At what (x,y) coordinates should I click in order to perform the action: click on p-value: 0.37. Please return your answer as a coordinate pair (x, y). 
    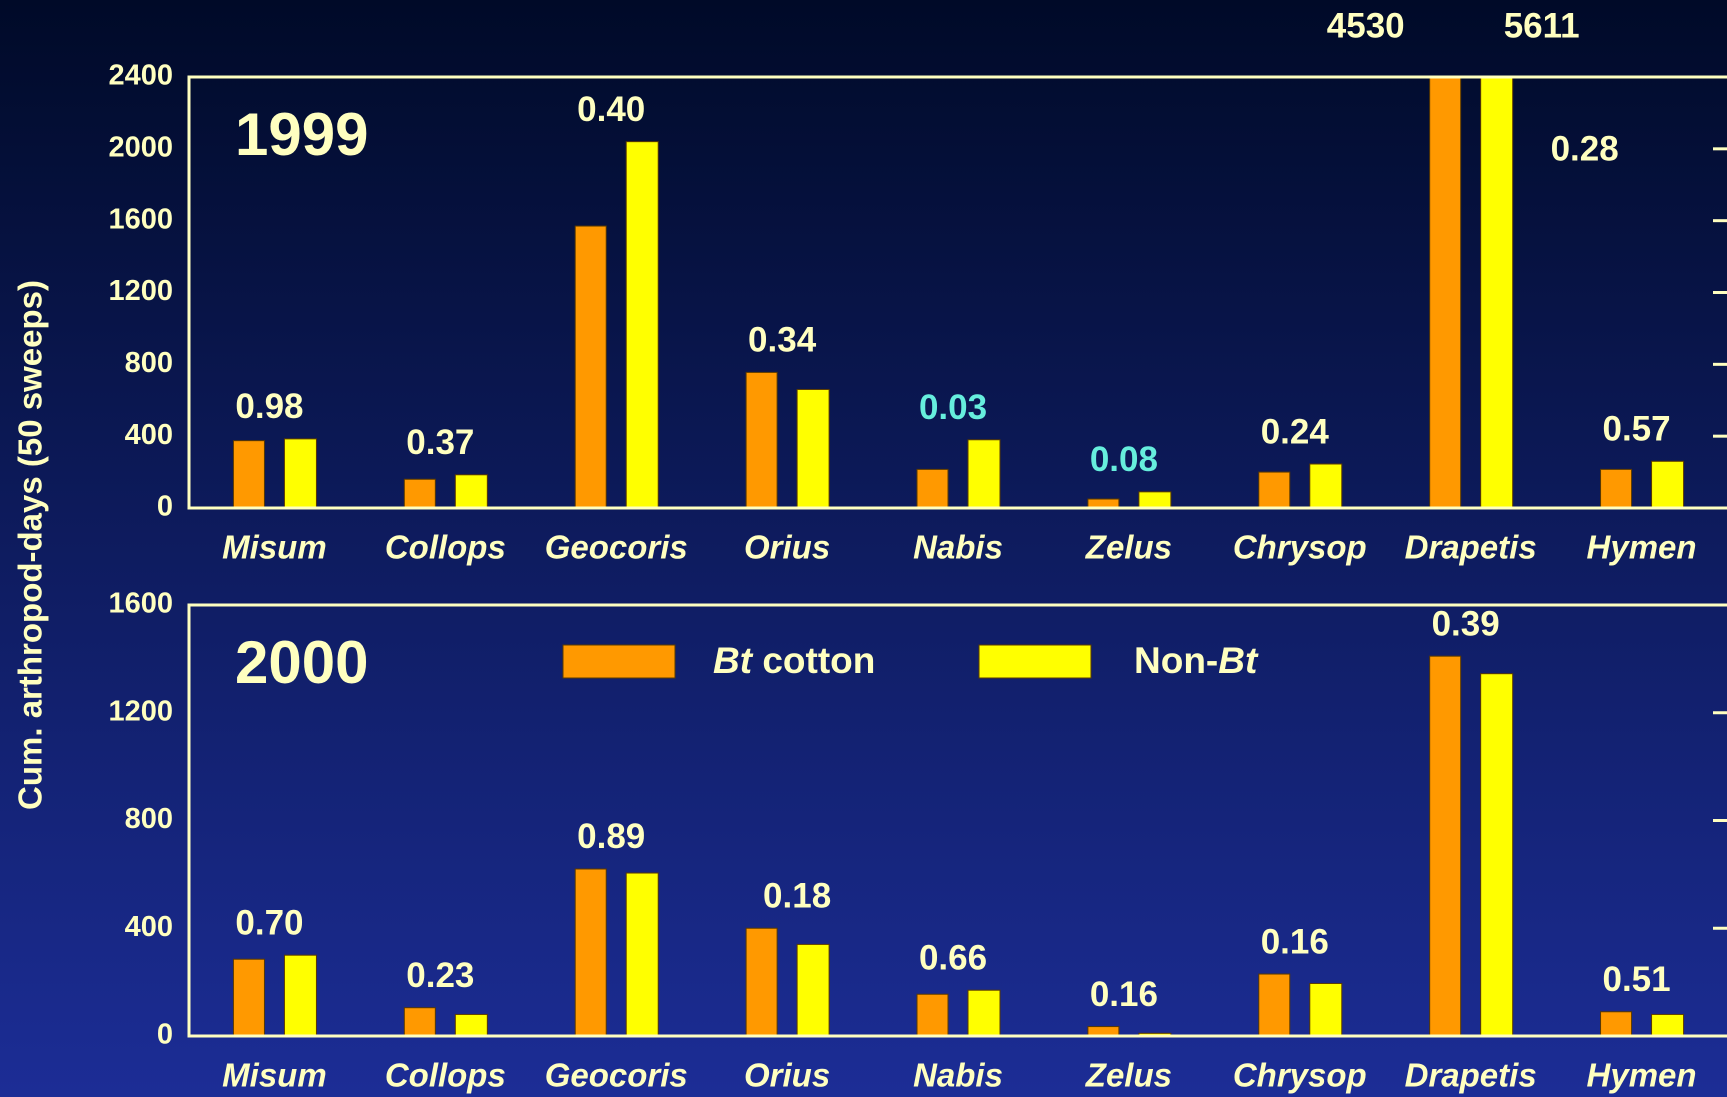
    Looking at the image, I should click on (440, 442).